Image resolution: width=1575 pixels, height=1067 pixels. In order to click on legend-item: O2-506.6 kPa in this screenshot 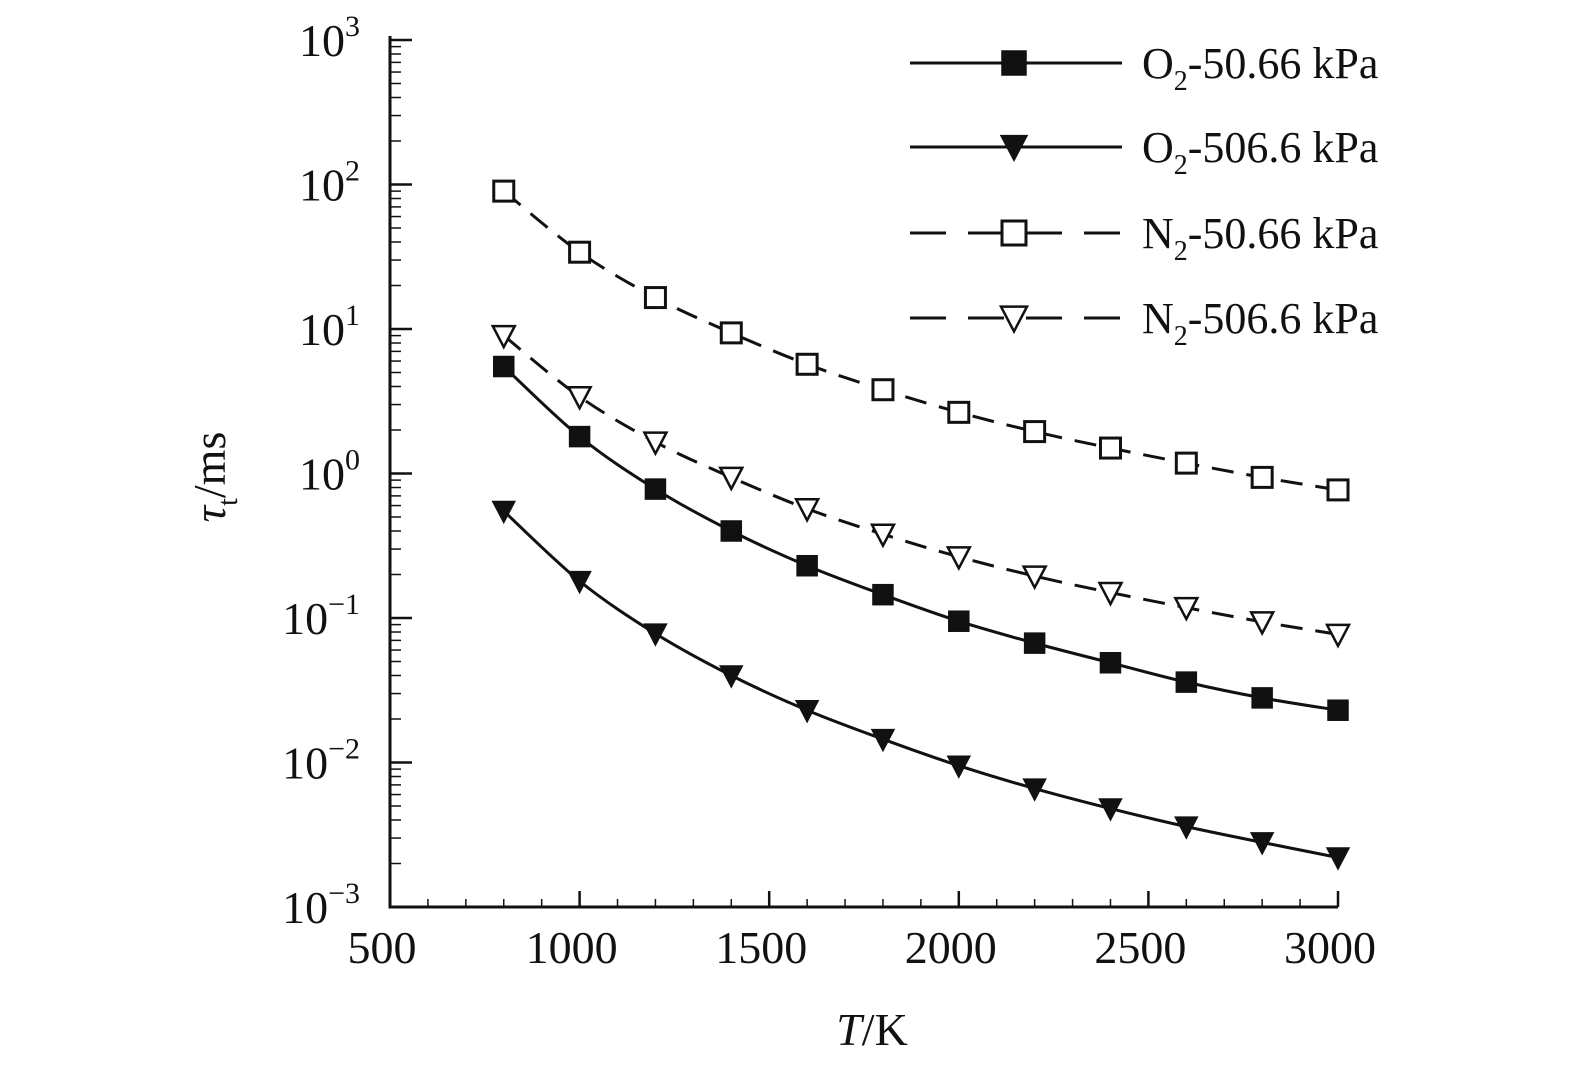, I will do `click(1144, 152)`.